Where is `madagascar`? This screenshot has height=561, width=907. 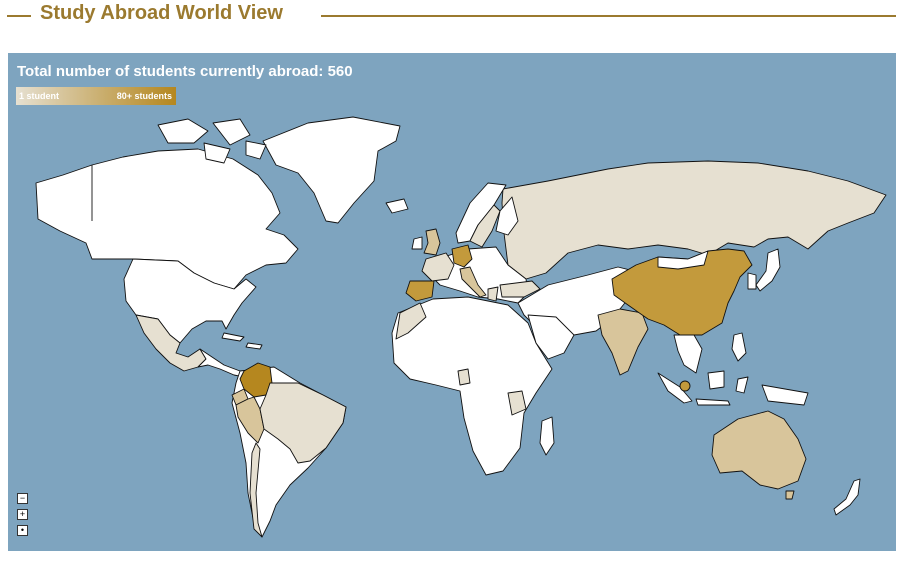 madagascar is located at coordinates (547, 436).